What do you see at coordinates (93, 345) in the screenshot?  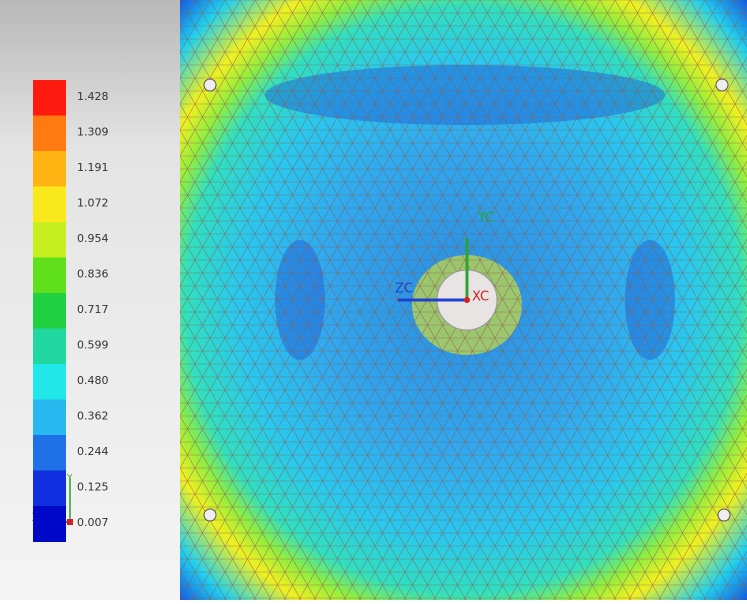 I see `legend-label: 0.599` at bounding box center [93, 345].